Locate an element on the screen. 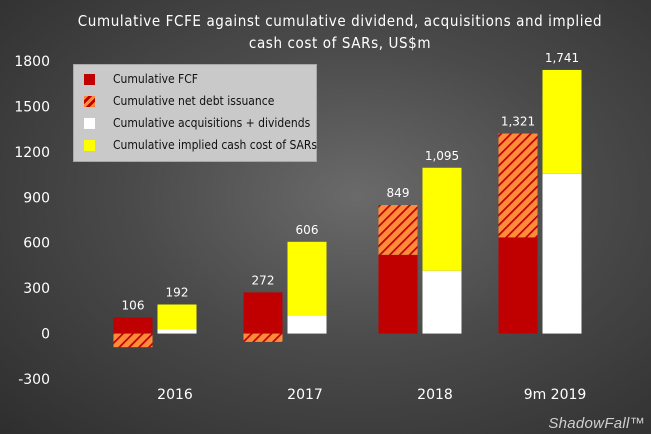 The width and height of the screenshot is (651, 434). legend-item: Cumulative FCF is located at coordinates (141, 79).